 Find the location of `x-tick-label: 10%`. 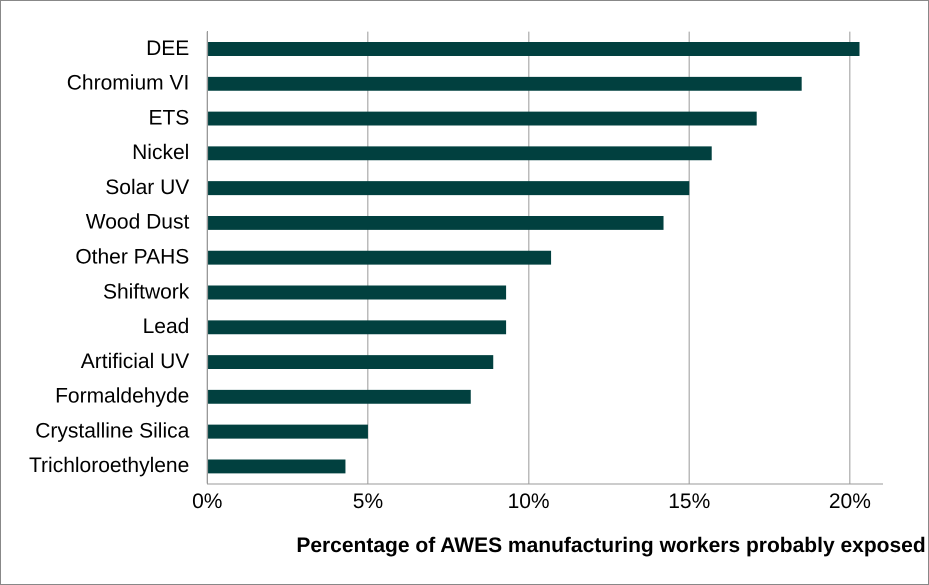

x-tick-label: 10% is located at coordinates (529, 502).